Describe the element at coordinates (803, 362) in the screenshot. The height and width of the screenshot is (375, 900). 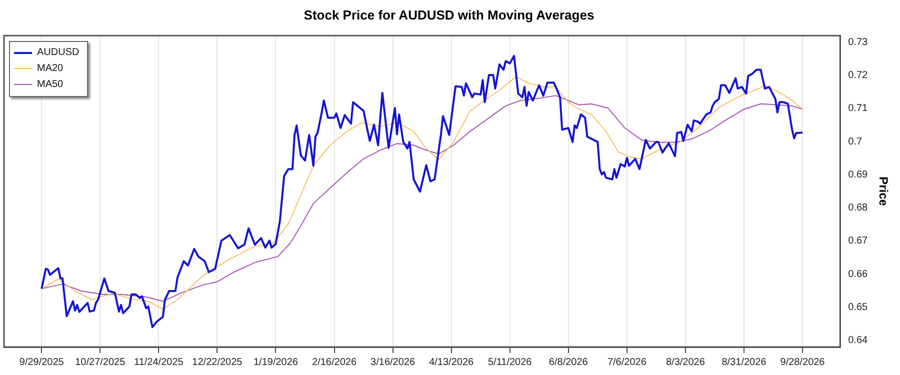
I see `x-tick-label: 9/28/2026` at that location.